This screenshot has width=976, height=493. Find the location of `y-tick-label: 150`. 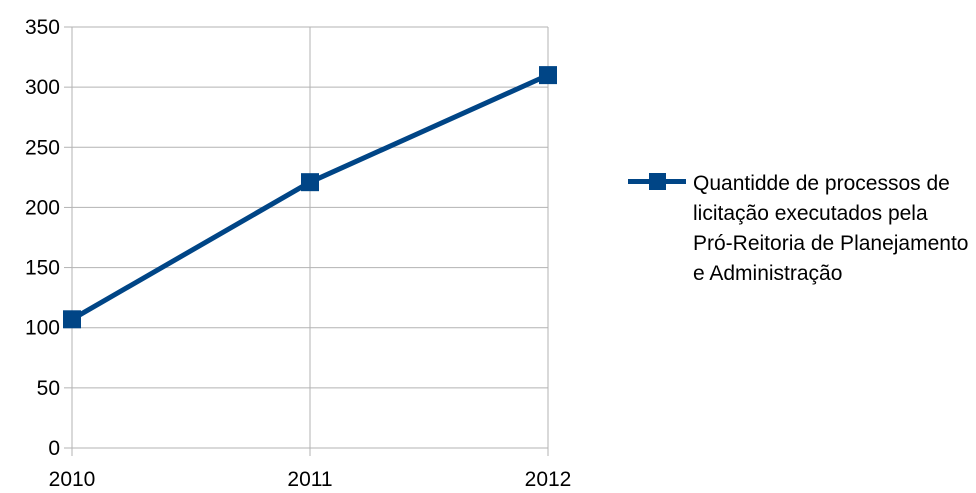

y-tick-label: 150 is located at coordinates (42, 268).